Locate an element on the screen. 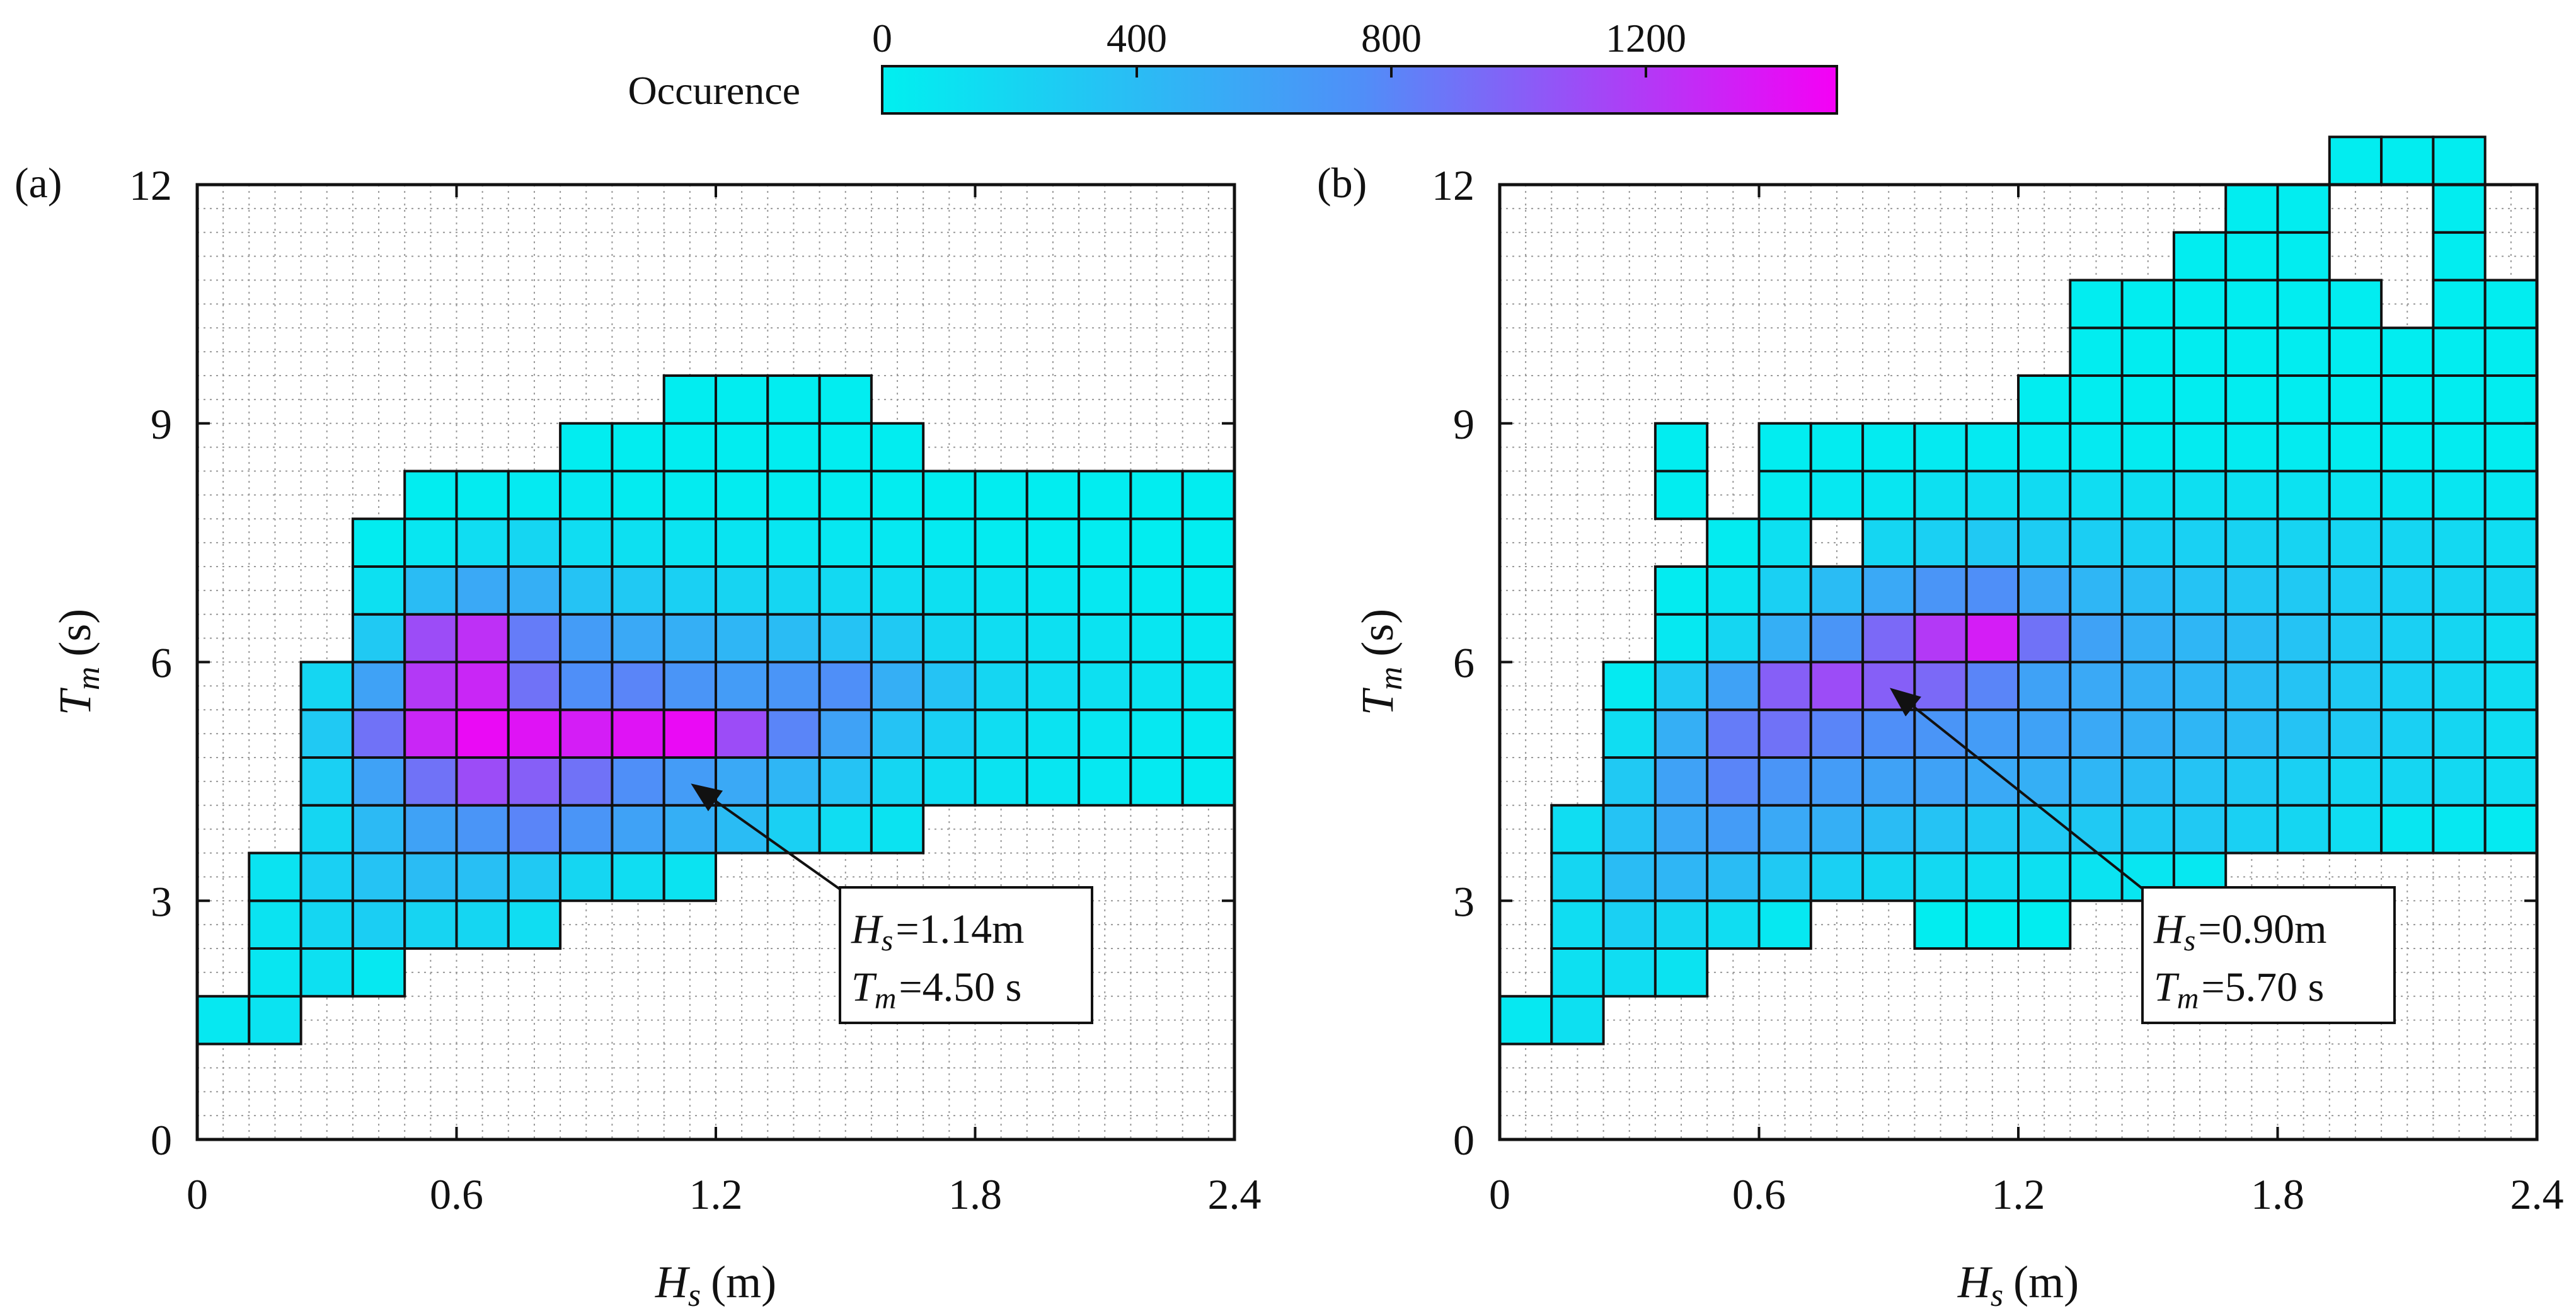 The image size is (2576, 1309). x-tick-label: 0 is located at coordinates (1499, 1194).